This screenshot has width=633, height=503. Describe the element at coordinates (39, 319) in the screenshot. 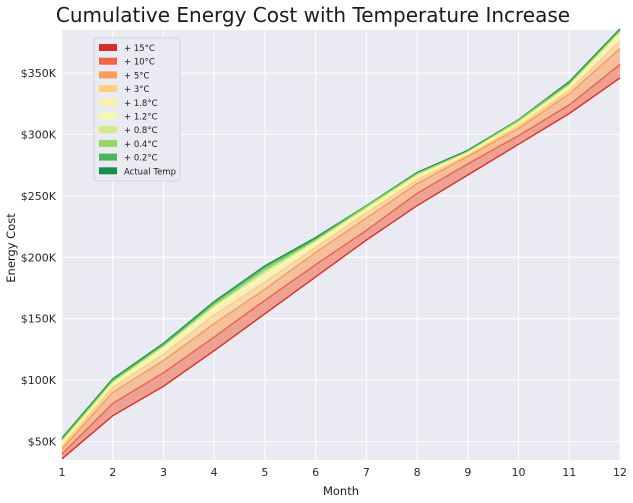

I see `y-tick-label: $150K` at that location.